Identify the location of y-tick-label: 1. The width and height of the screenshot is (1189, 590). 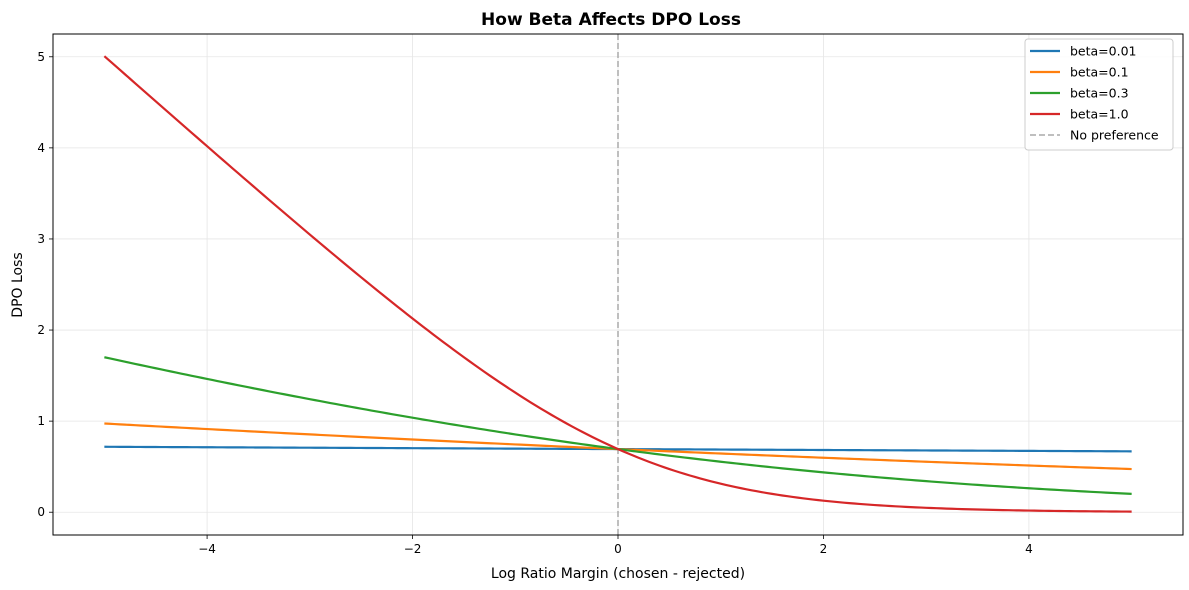
(41, 421).